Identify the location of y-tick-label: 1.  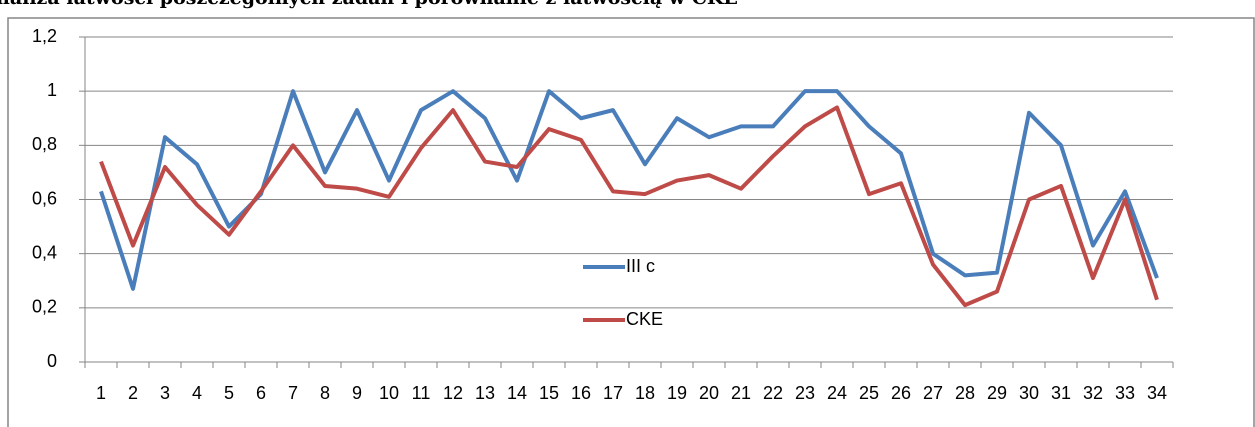
(52, 90).